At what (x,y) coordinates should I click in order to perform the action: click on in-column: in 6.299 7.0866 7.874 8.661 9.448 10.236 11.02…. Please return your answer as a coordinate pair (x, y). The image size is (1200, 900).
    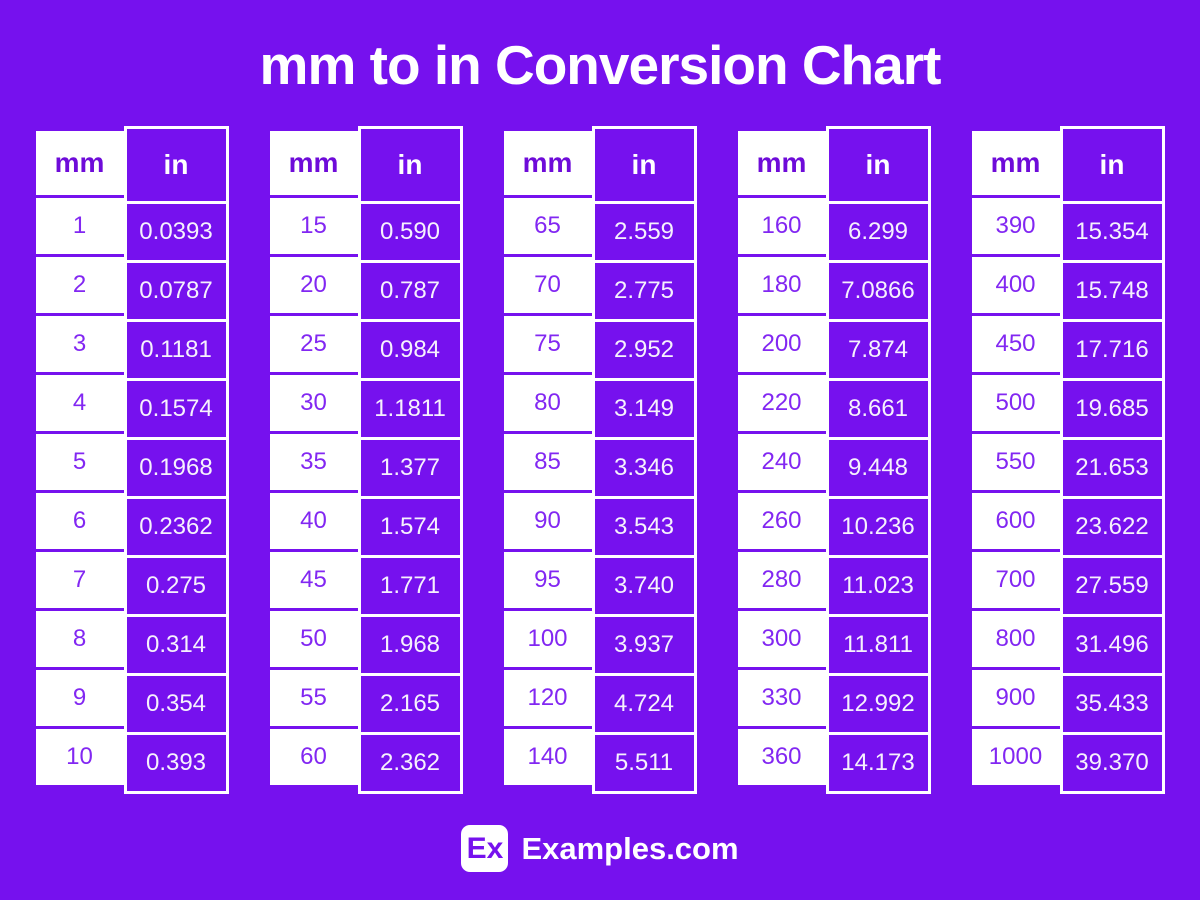
    Looking at the image, I should click on (878, 460).